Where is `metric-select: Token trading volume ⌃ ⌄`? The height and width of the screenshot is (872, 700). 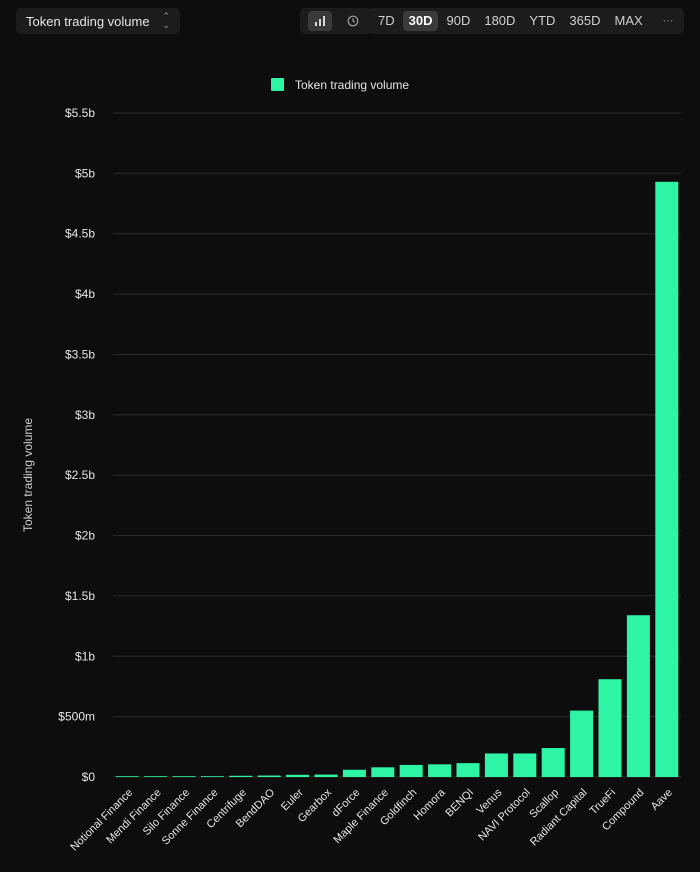
metric-select: Token trading volume ⌃ ⌄ is located at coordinates (98, 21).